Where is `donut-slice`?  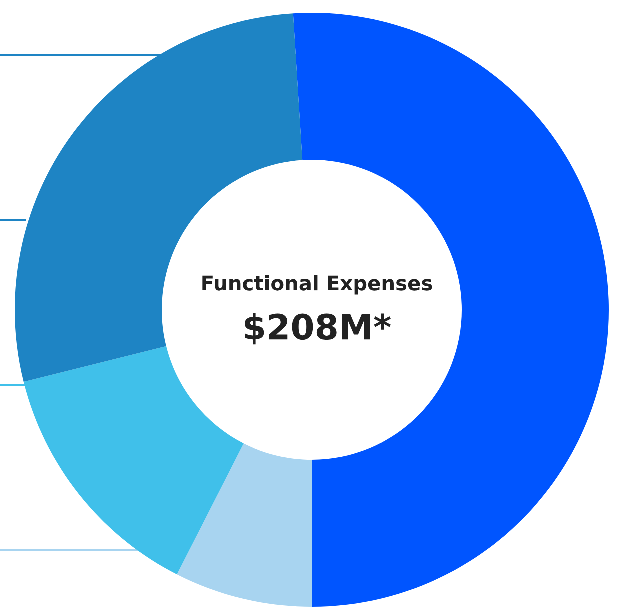 donut-slice is located at coordinates (244, 525).